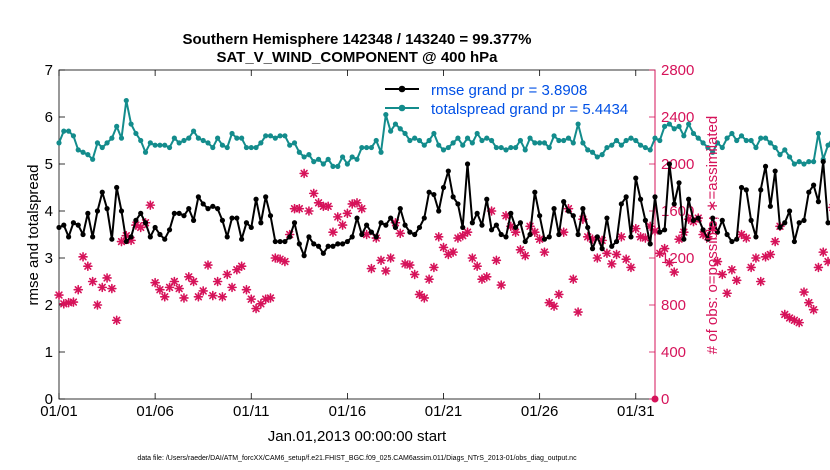  Describe the element at coordinates (59, 411) in the screenshot. I see `x-tick-label: 01/01` at that location.